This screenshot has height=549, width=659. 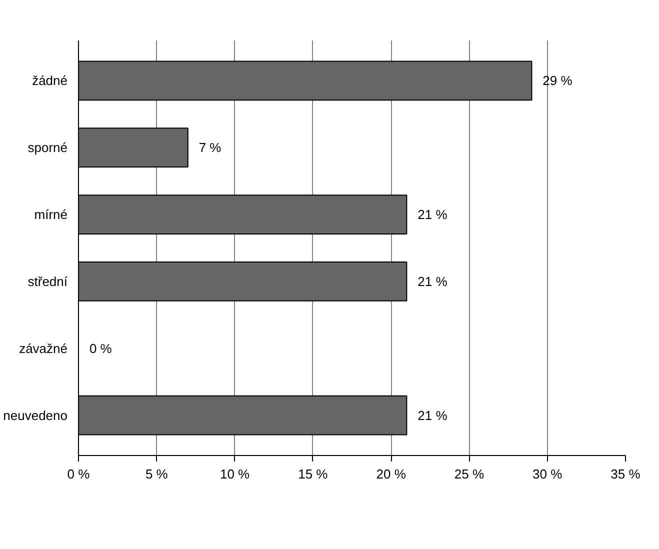 What do you see at coordinates (469, 474) in the screenshot?
I see `x-tick-label: 25 %` at bounding box center [469, 474].